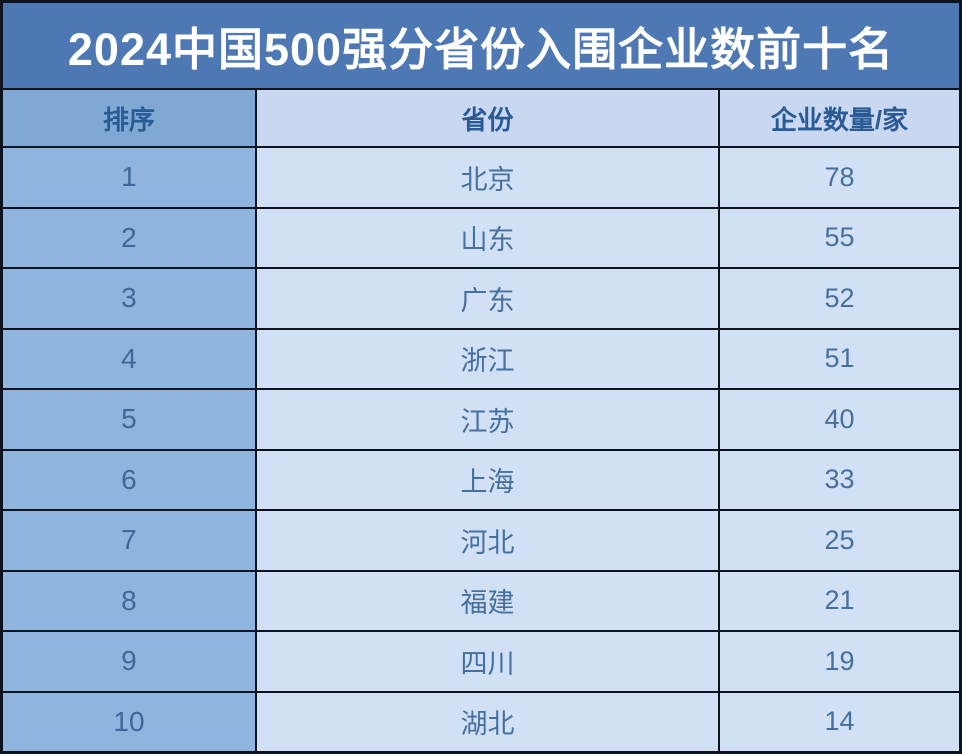  What do you see at coordinates (129, 298) in the screenshot?
I see `rank-cell: 3` at bounding box center [129, 298].